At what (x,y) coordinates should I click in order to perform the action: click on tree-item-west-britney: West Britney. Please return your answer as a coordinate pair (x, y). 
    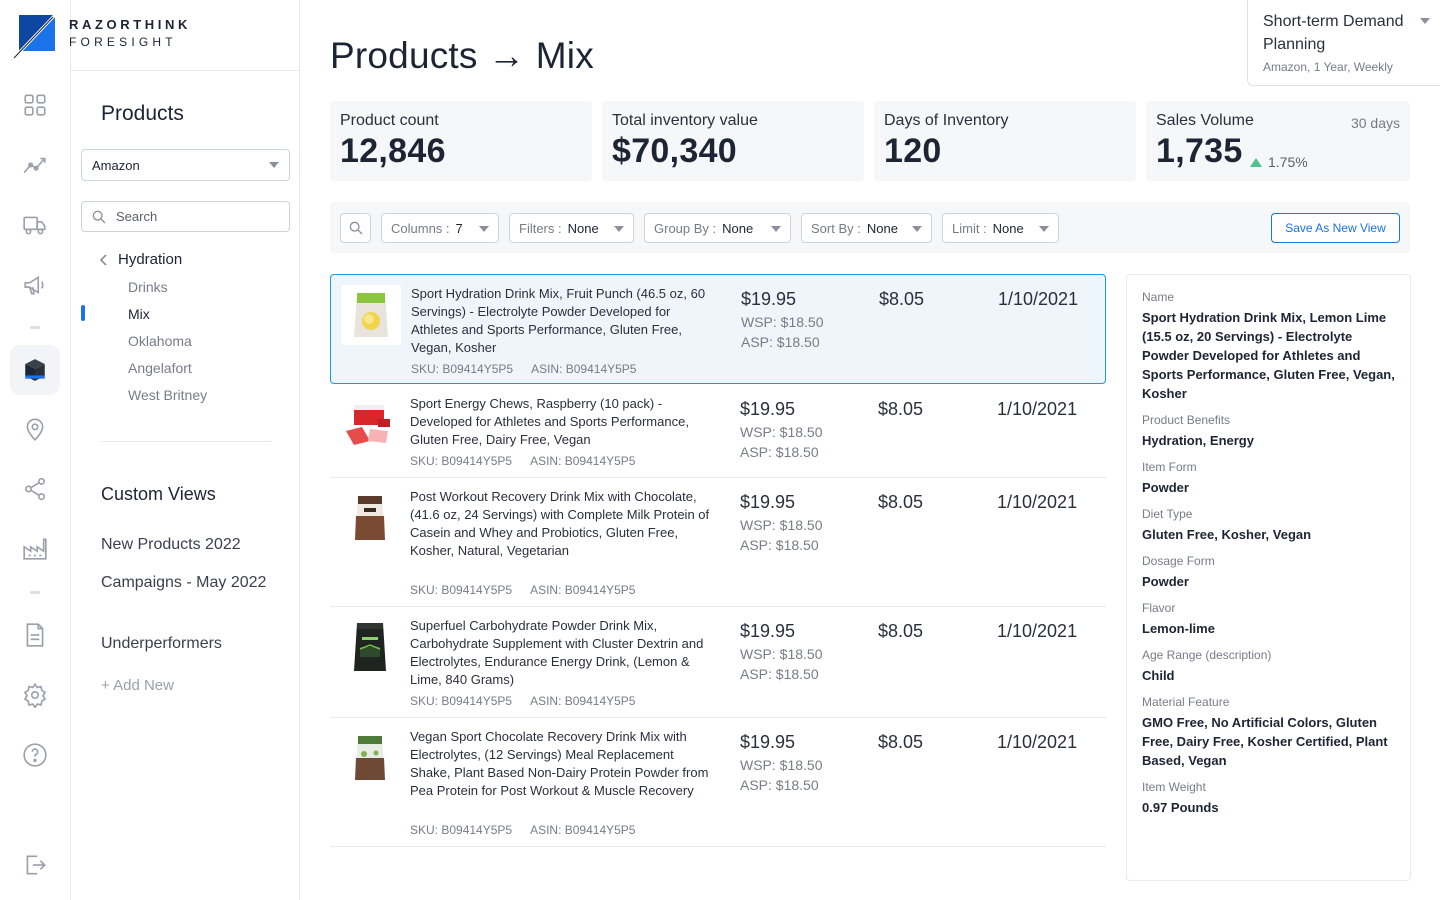
    Looking at the image, I should click on (168, 395).